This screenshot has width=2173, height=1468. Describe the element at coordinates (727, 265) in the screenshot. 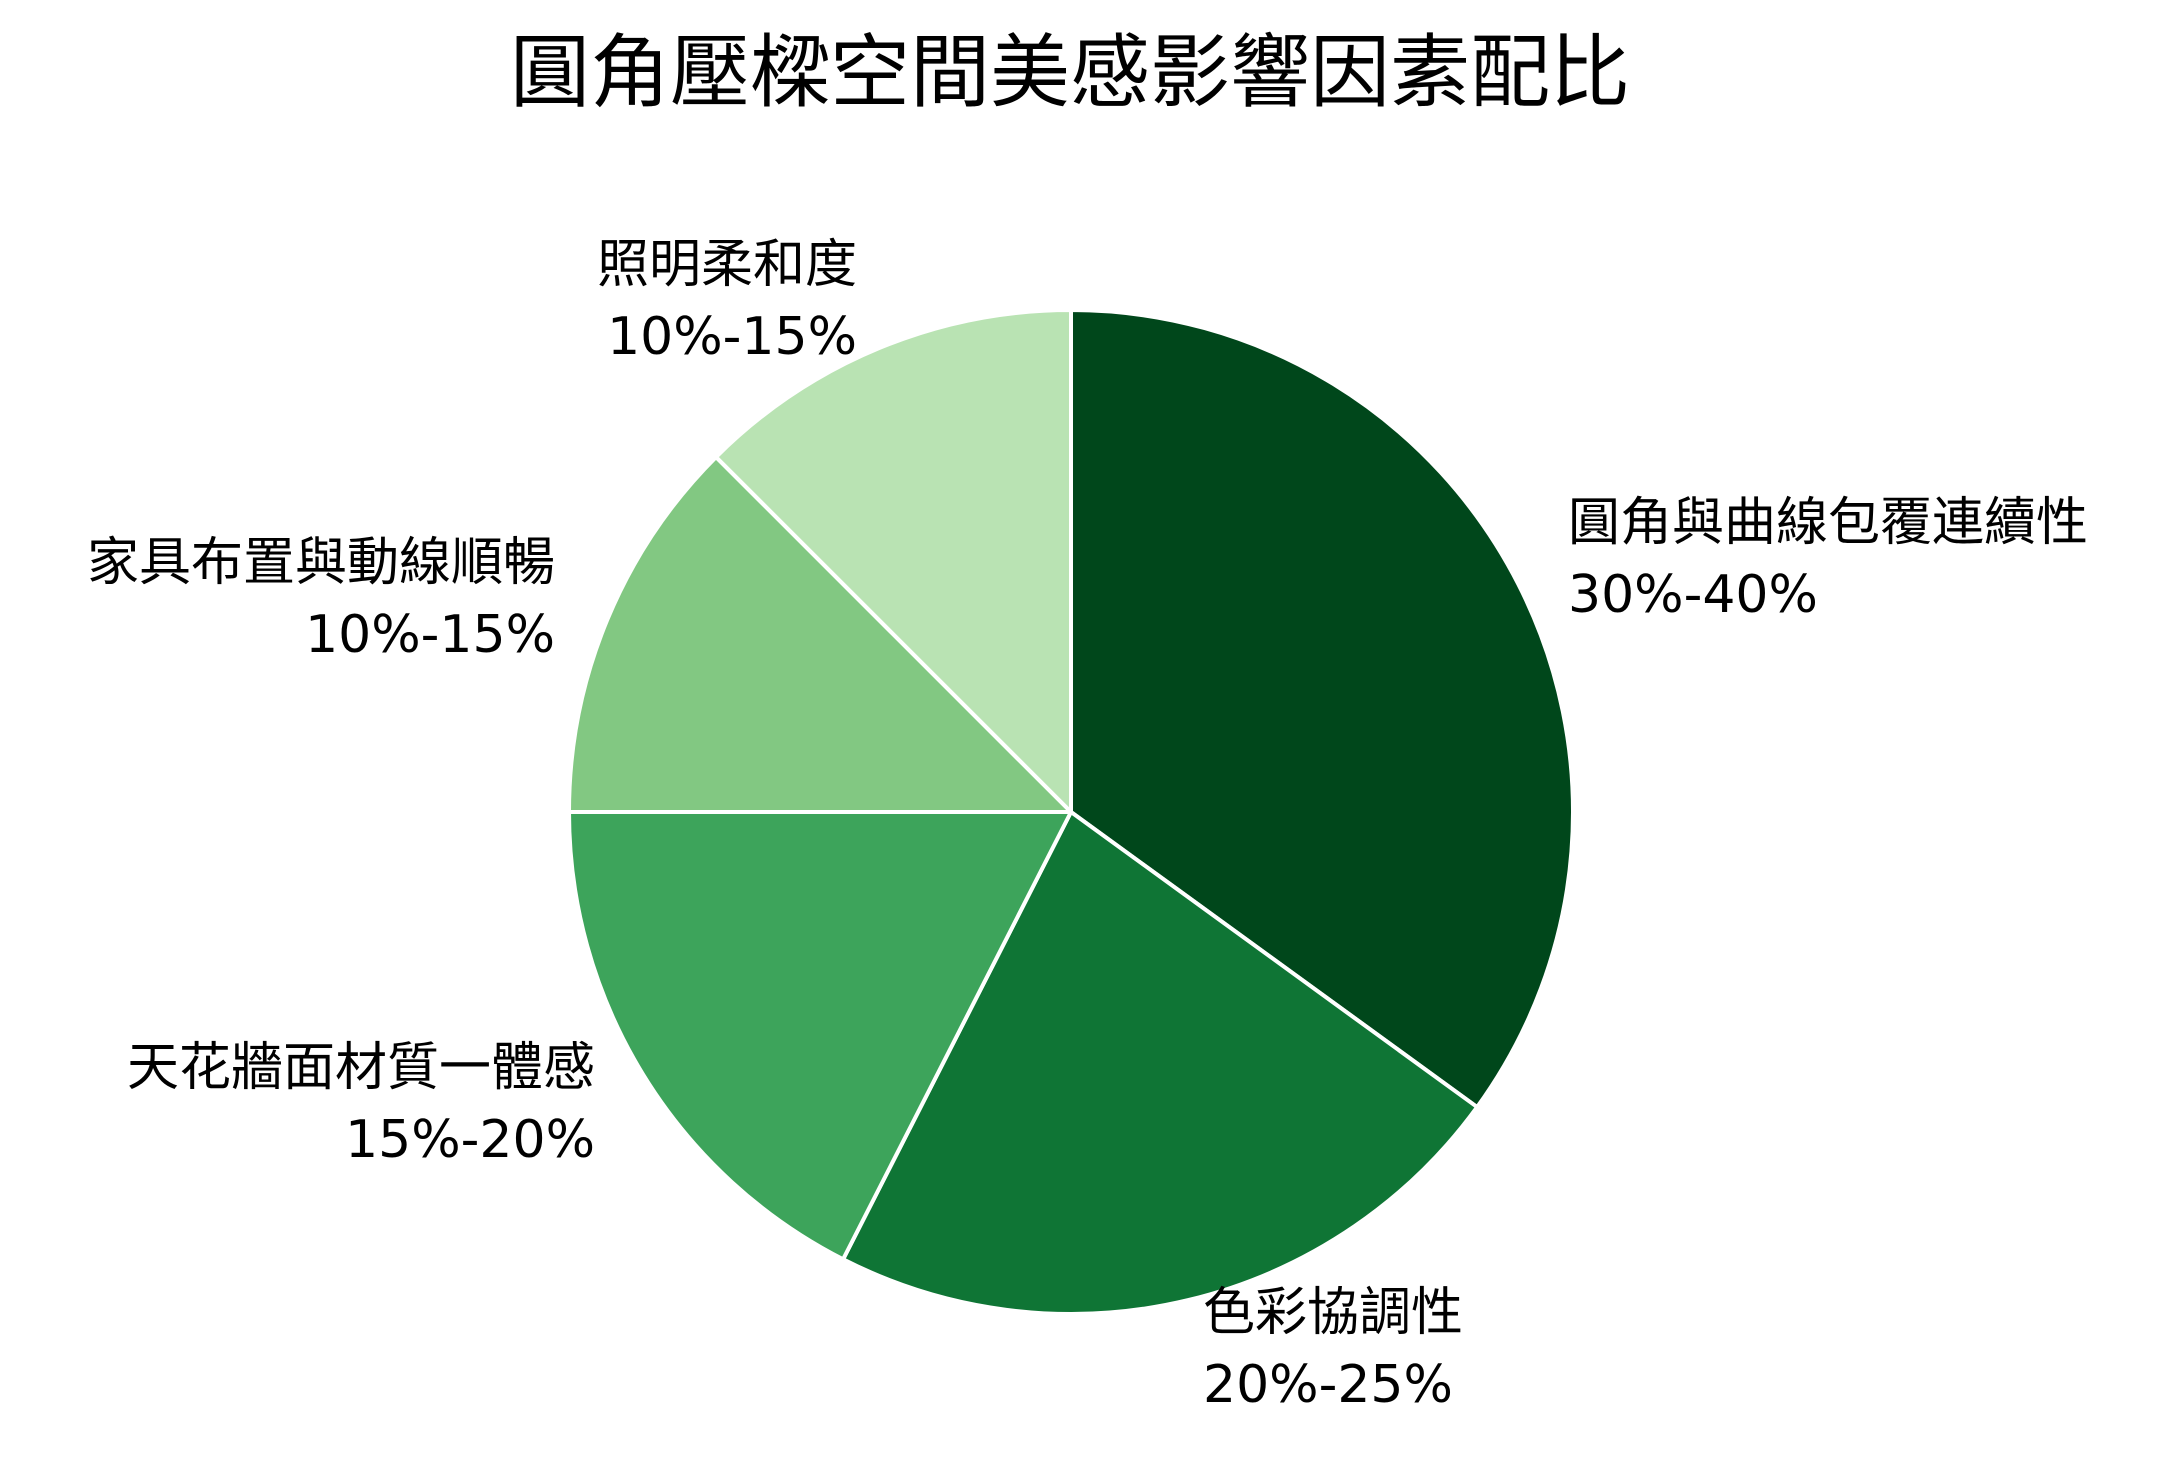

I see `slice-label: 照明柔和度` at that location.